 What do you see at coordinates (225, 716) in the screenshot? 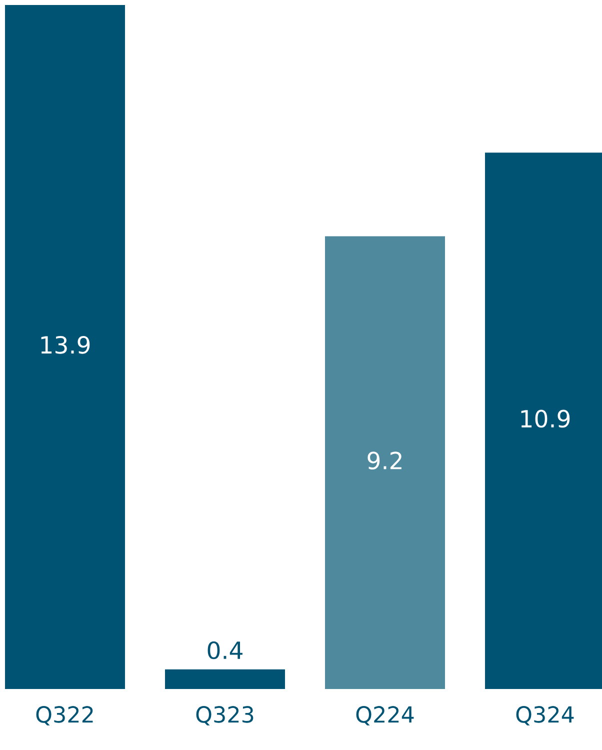
I see `x-tick-label: Q323` at bounding box center [225, 716].